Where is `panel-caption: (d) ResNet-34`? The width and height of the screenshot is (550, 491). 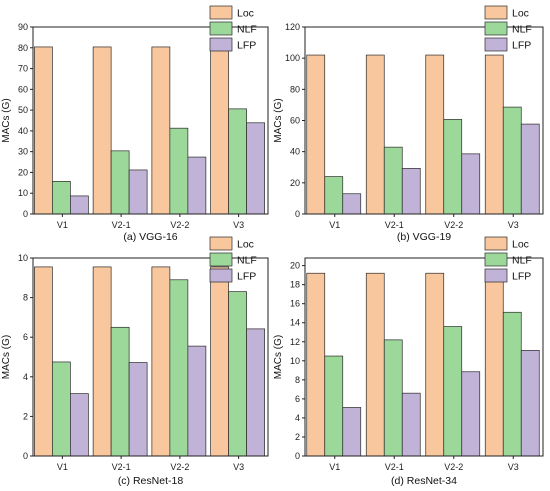
panel-caption: (d) ResNet-34 is located at coordinates (424, 481).